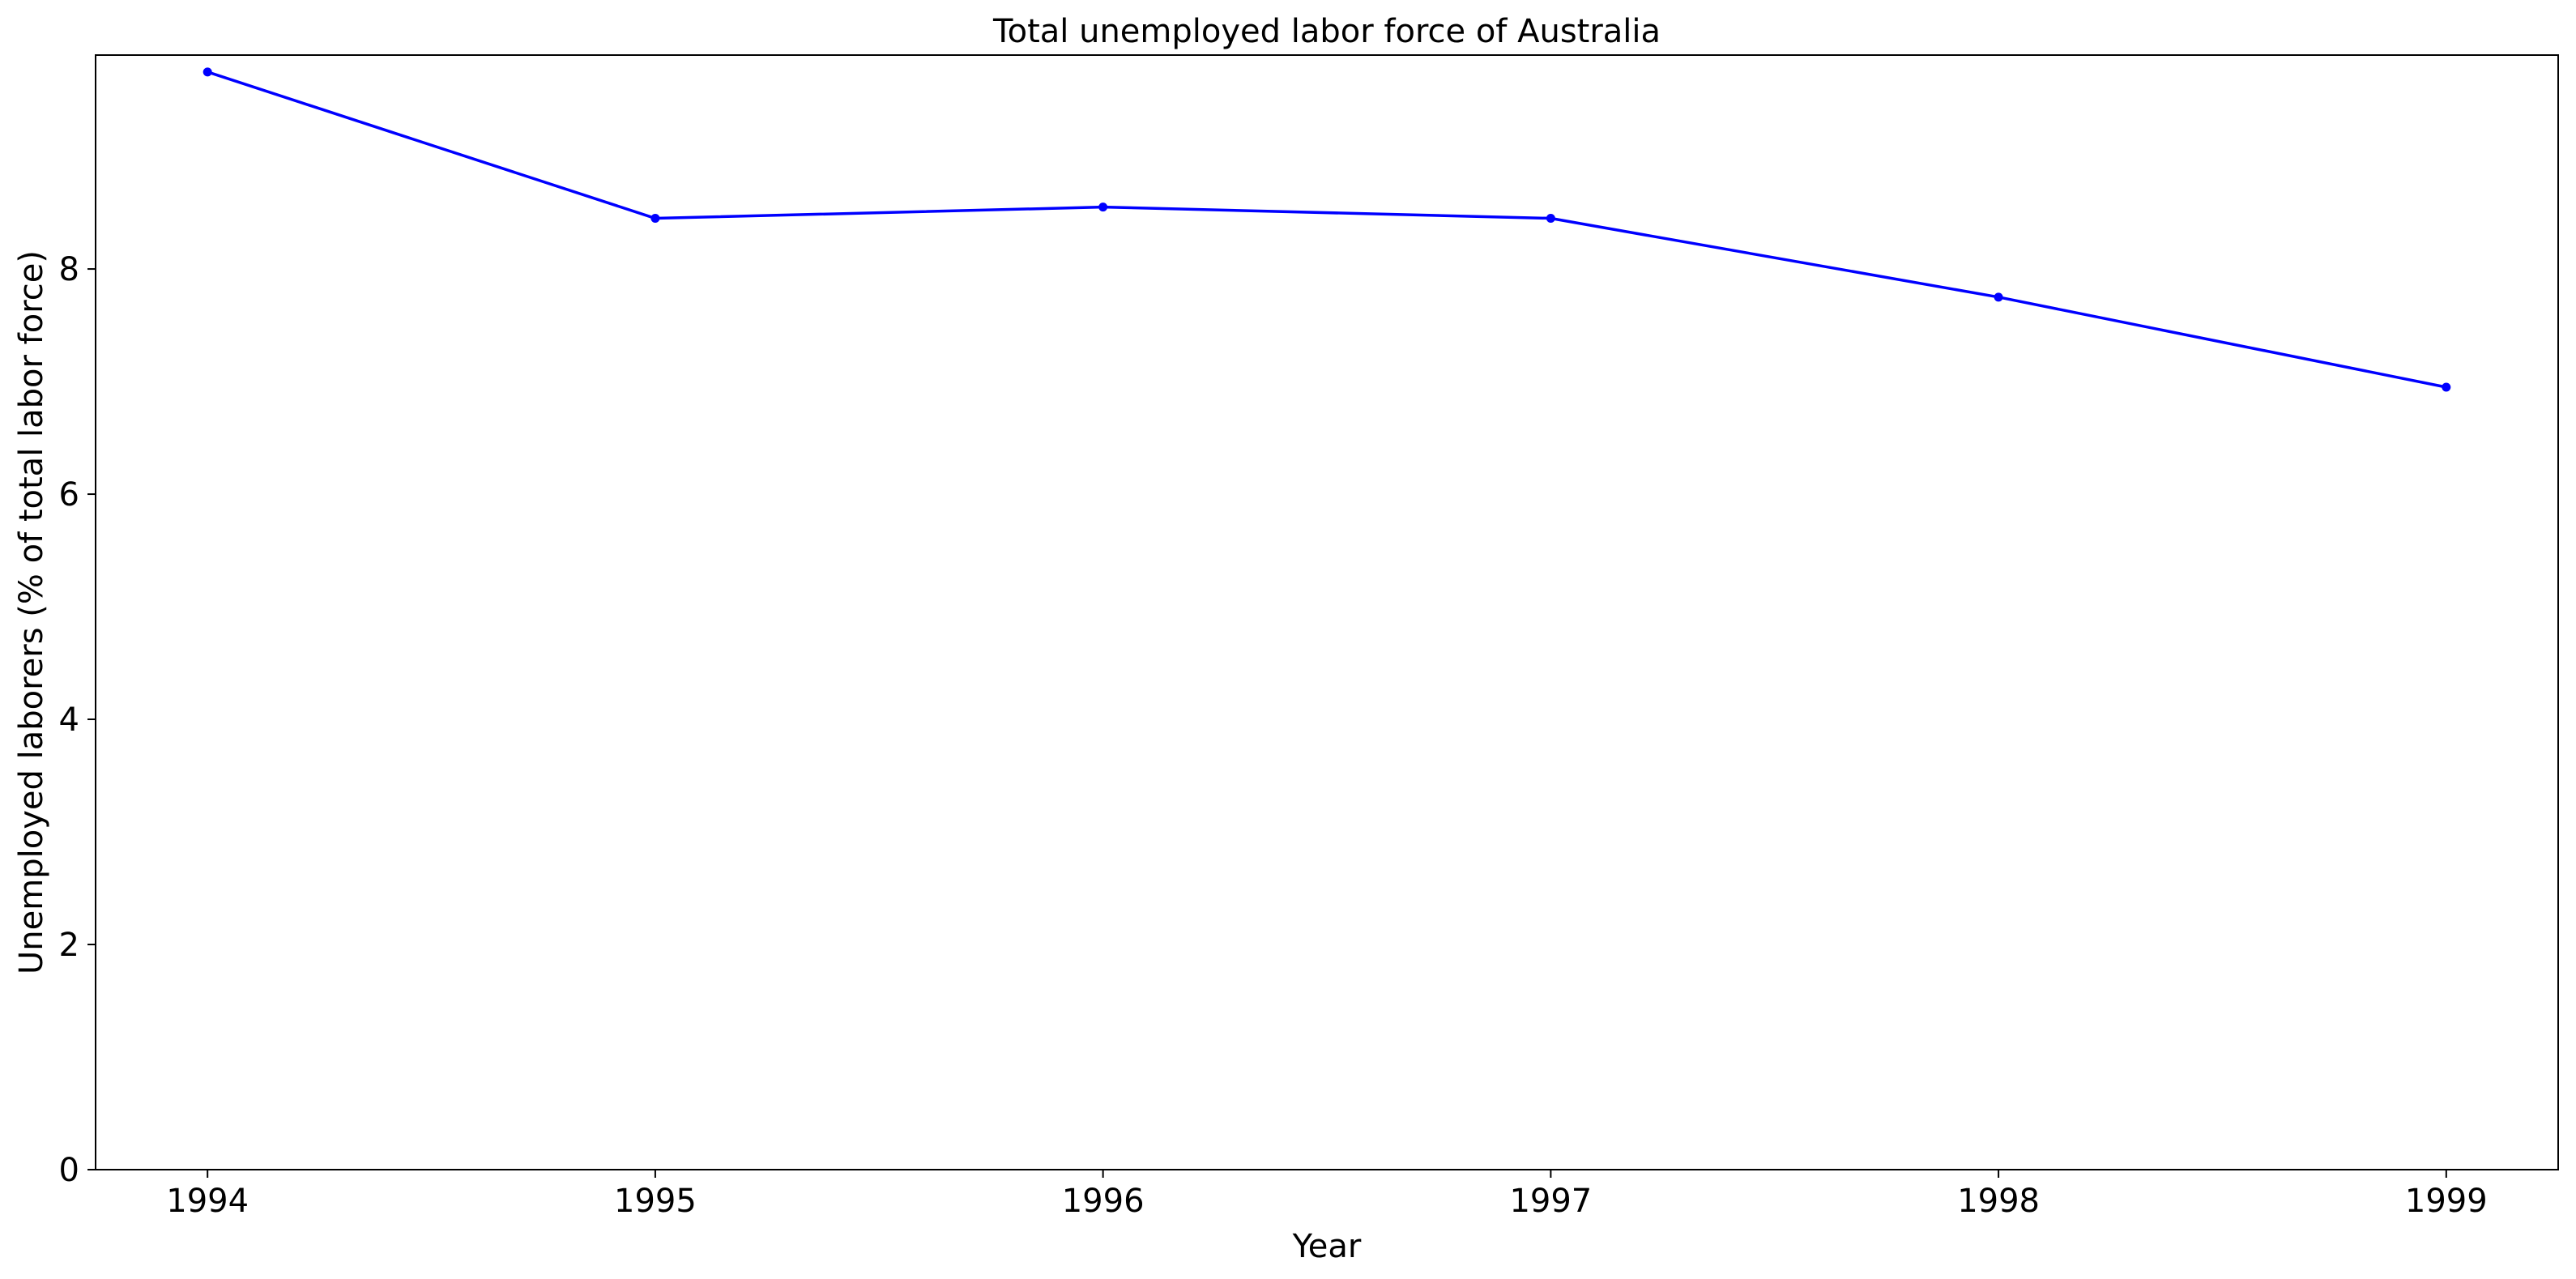 The height and width of the screenshot is (1279, 2576). What do you see at coordinates (69, 945) in the screenshot?
I see `y-tick-label: 2` at bounding box center [69, 945].